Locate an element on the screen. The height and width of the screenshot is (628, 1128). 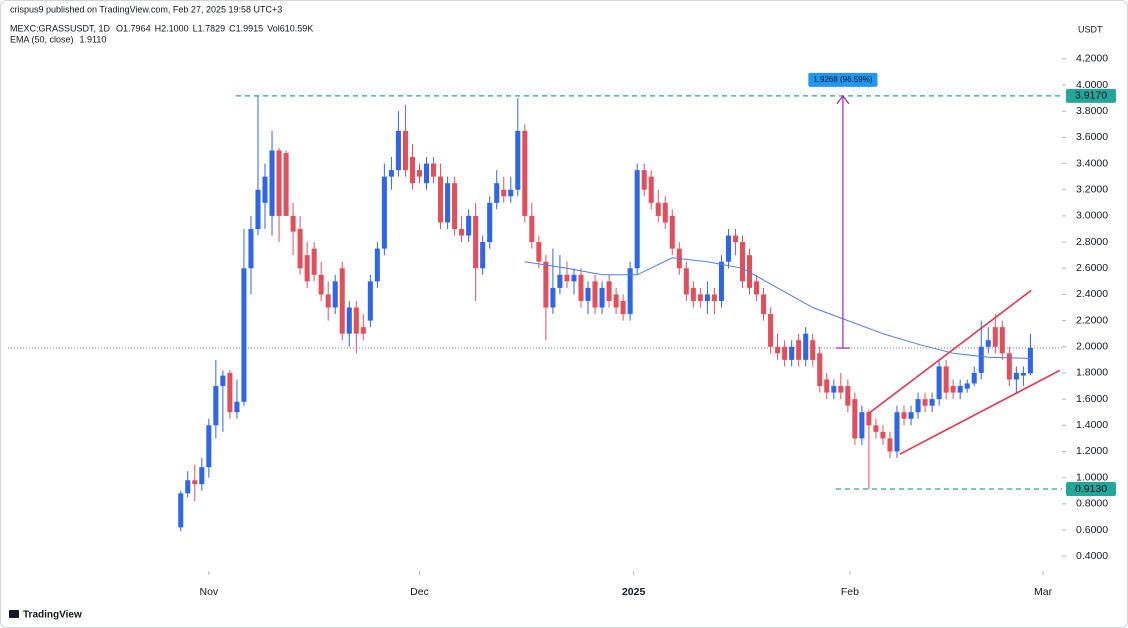
ema-line is located at coordinates (777, 308).